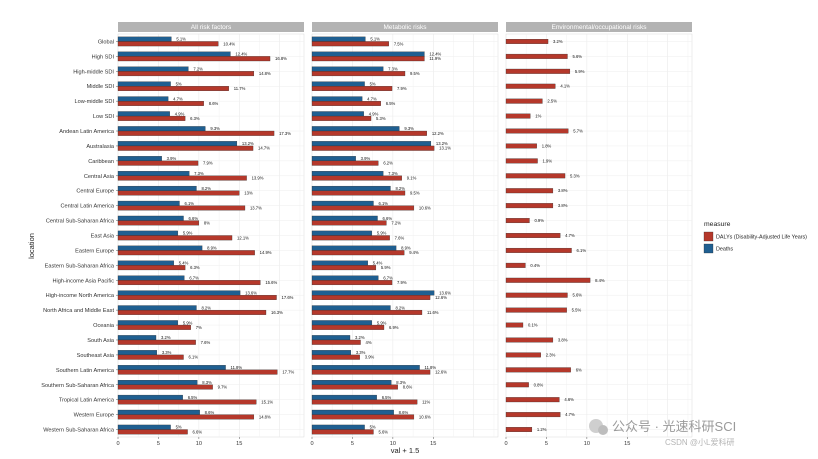  Describe the element at coordinates (406, 248) in the screenshot. I see `data-label: 8.9%` at that location.